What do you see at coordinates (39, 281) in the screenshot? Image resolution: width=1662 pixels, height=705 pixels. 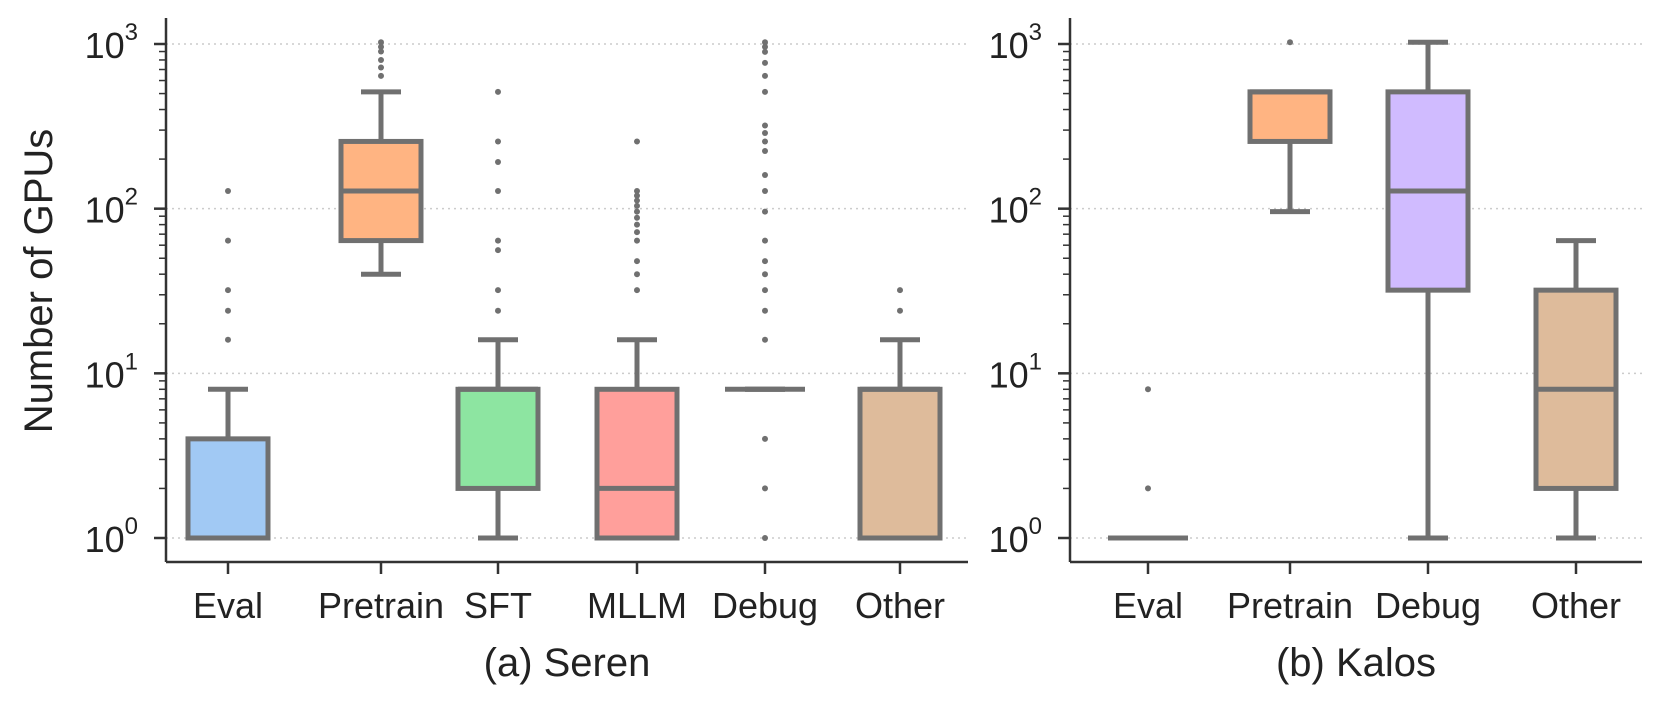 I see `y-axis-label: Number of GPUs` at bounding box center [39, 281].